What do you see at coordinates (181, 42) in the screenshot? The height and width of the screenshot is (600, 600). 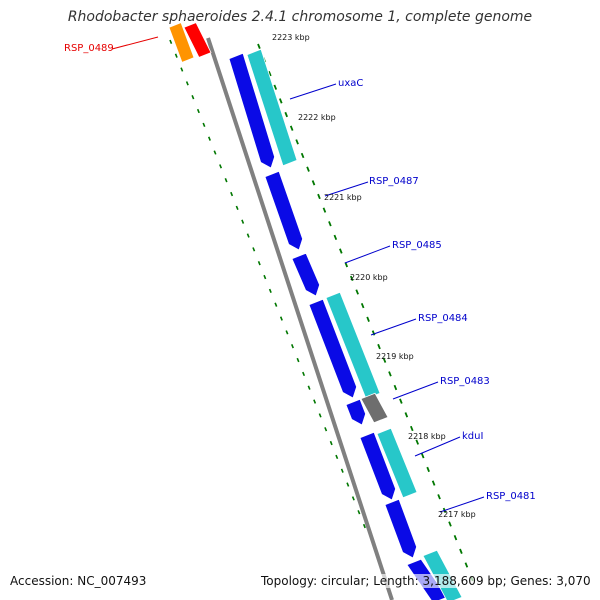 I see `gene-feature-orange` at bounding box center [181, 42].